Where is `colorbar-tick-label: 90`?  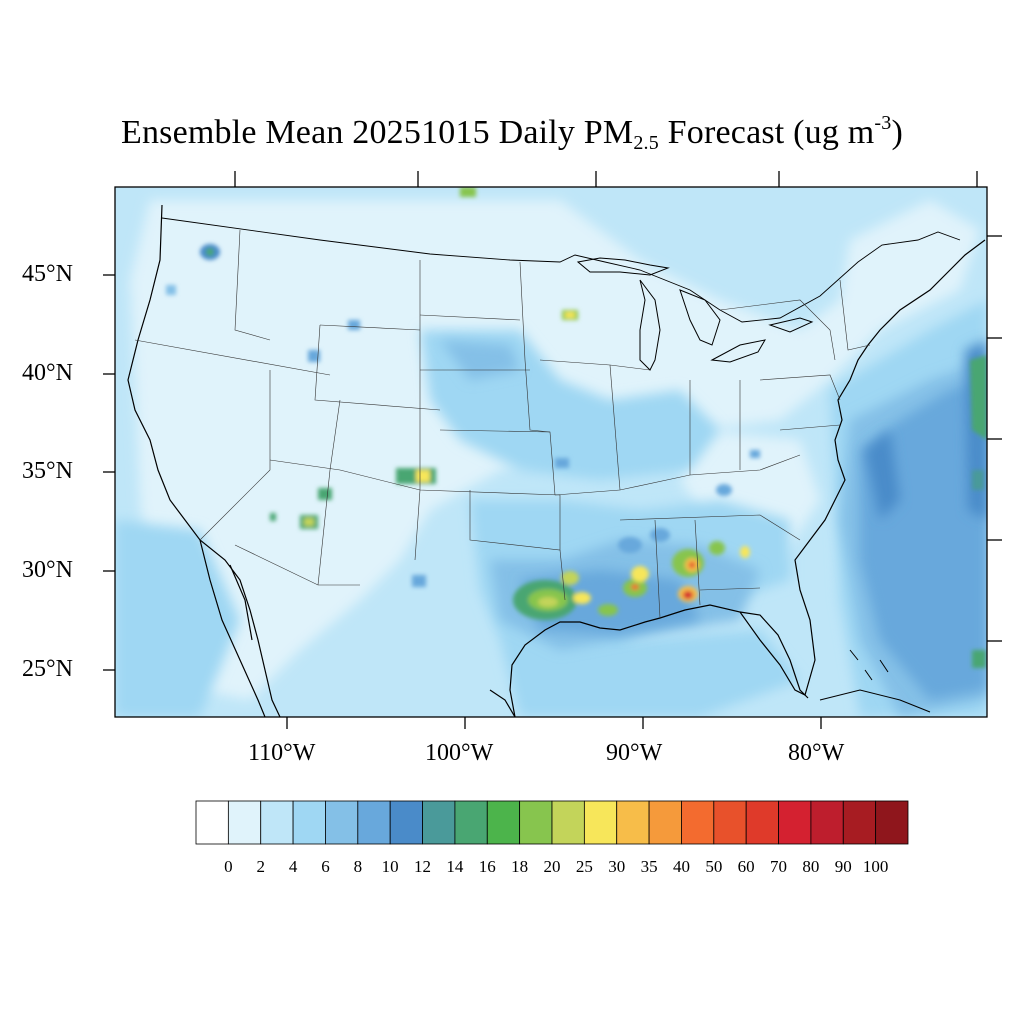 colorbar-tick-label: 90 is located at coordinates (843, 866).